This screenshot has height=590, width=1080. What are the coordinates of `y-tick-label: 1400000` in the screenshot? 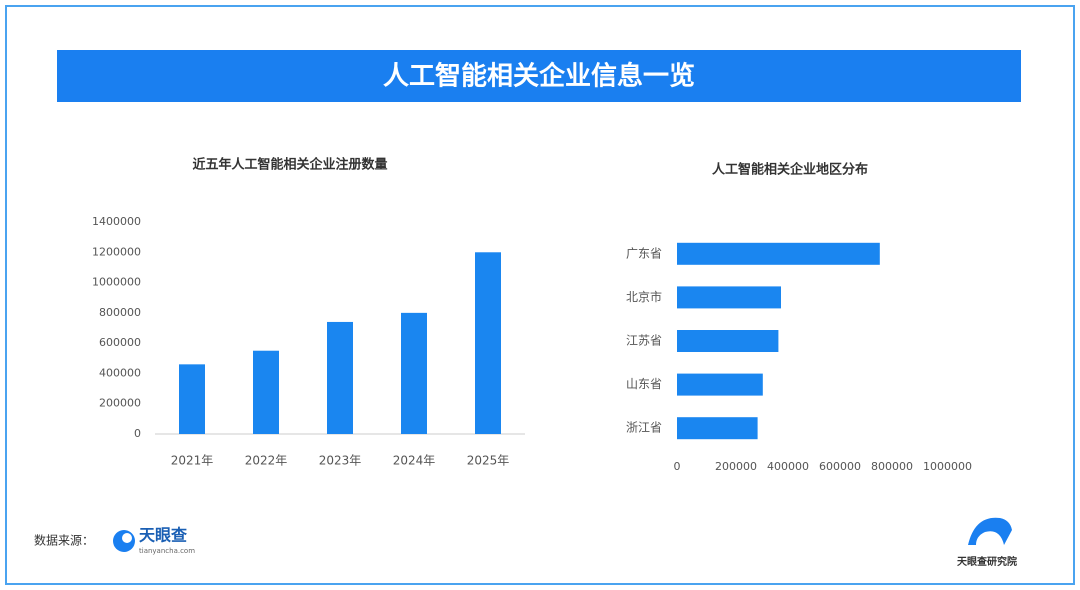 It's located at (116, 221).